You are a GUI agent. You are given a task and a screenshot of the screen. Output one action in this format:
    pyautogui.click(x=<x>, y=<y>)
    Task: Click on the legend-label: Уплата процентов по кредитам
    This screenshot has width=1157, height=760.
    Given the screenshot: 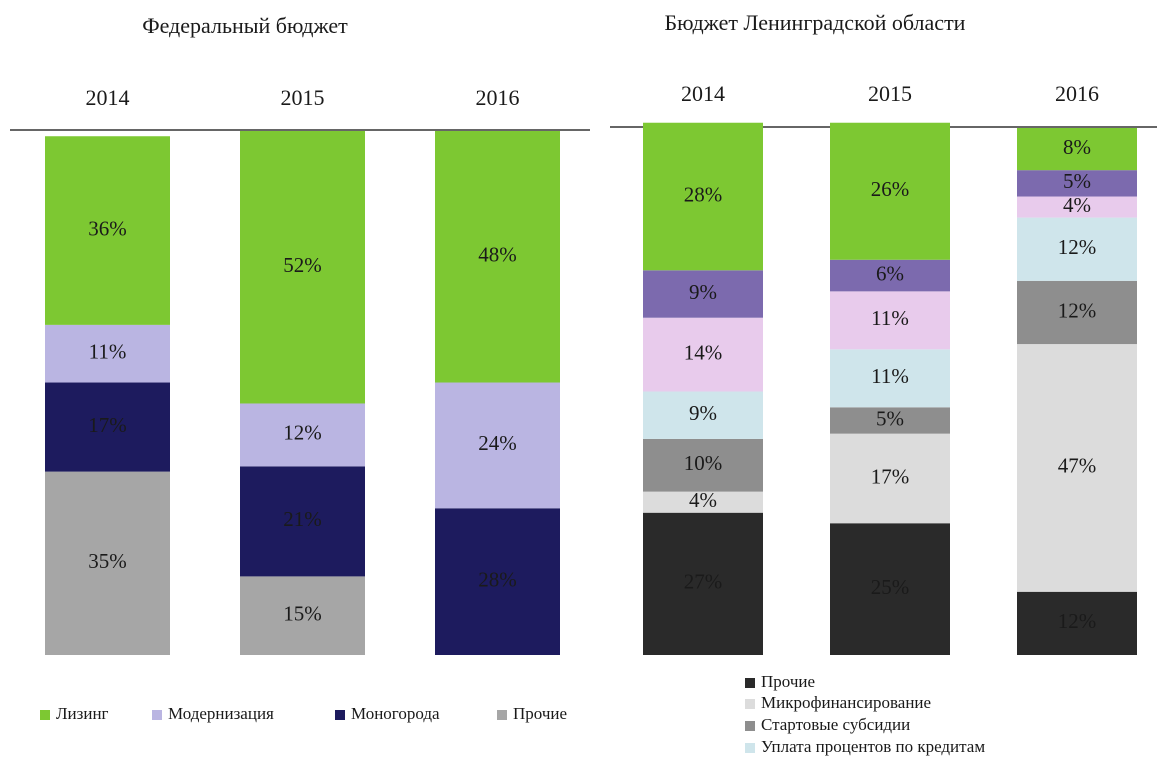 What is the action you would take?
    pyautogui.click(x=873, y=746)
    